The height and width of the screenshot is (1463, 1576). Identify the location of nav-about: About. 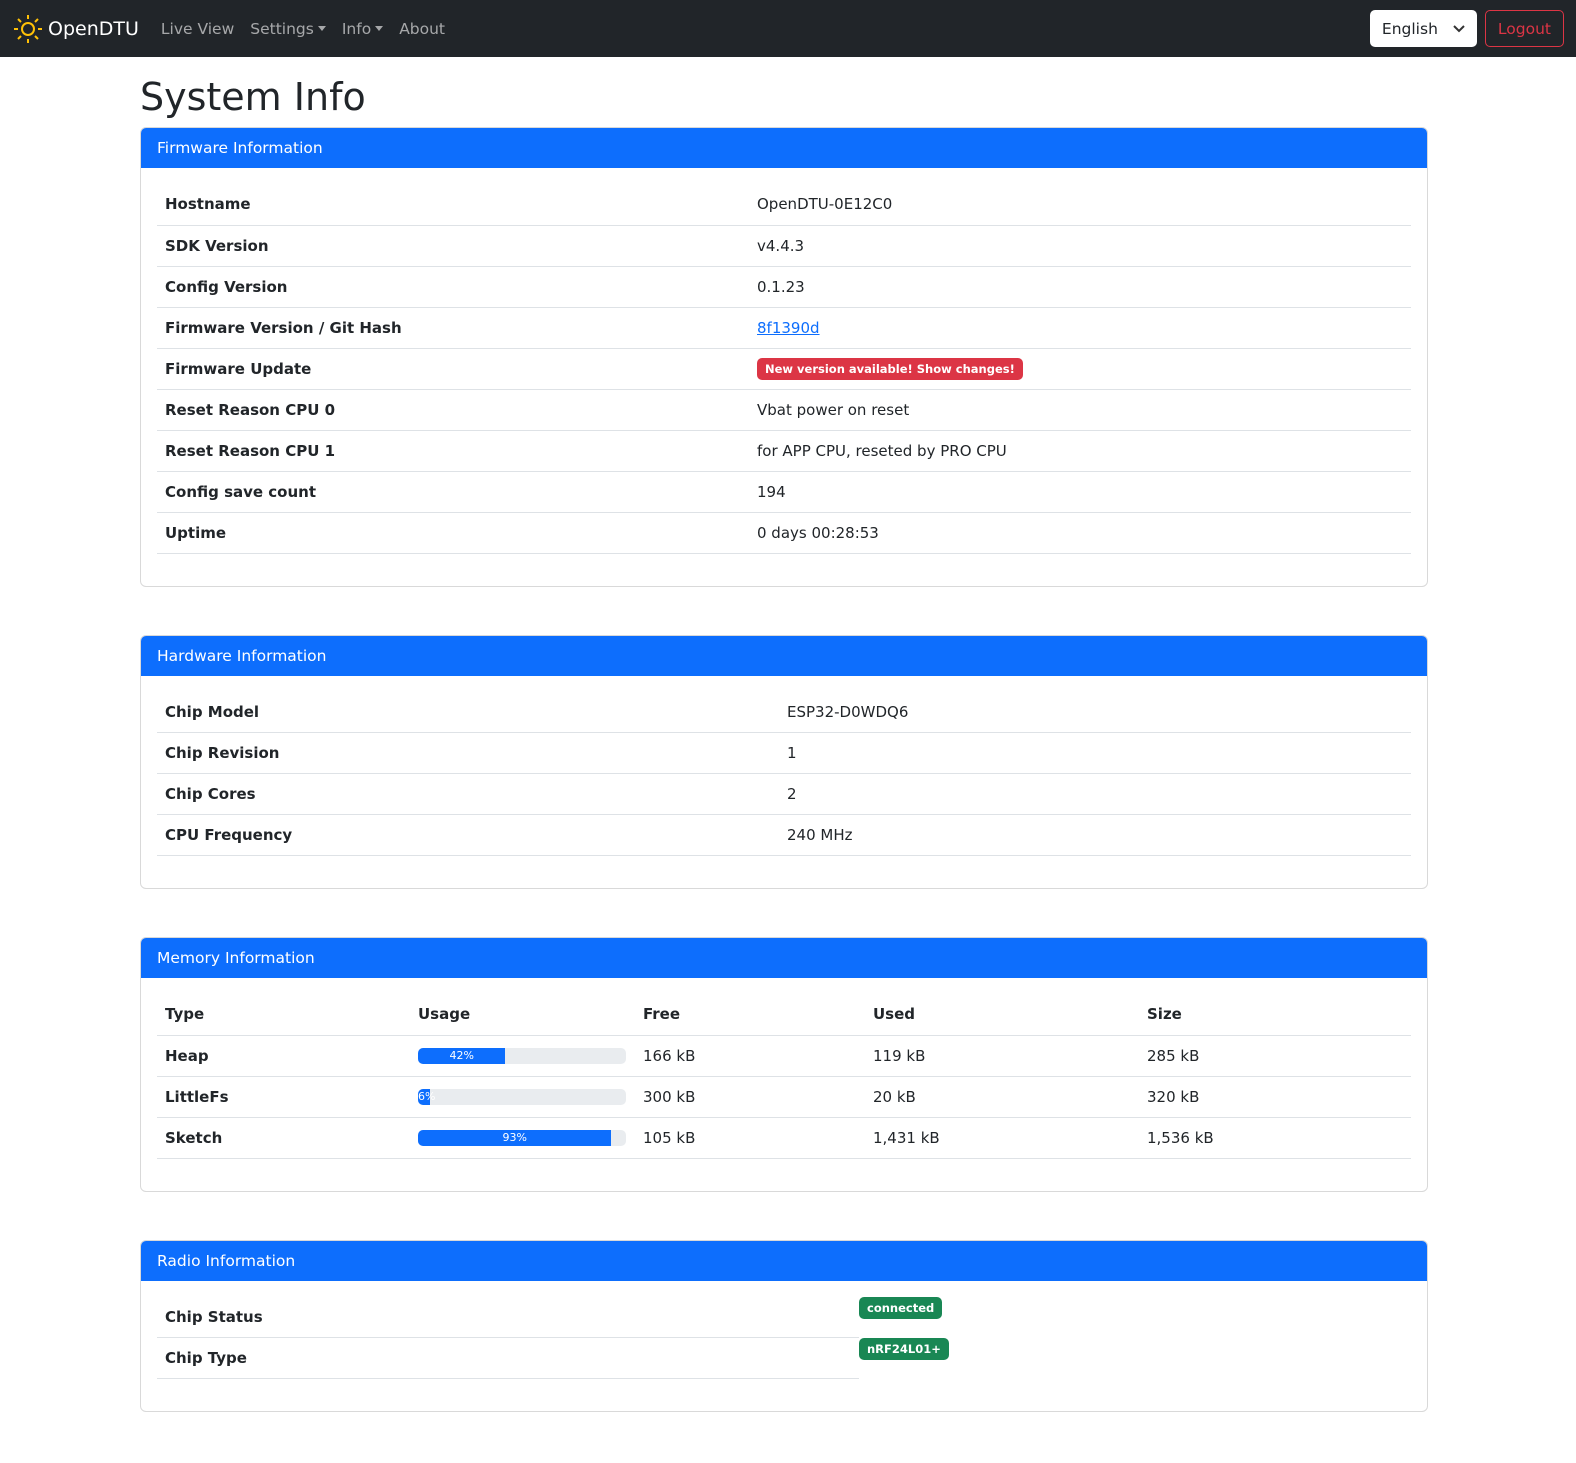
(422, 28).